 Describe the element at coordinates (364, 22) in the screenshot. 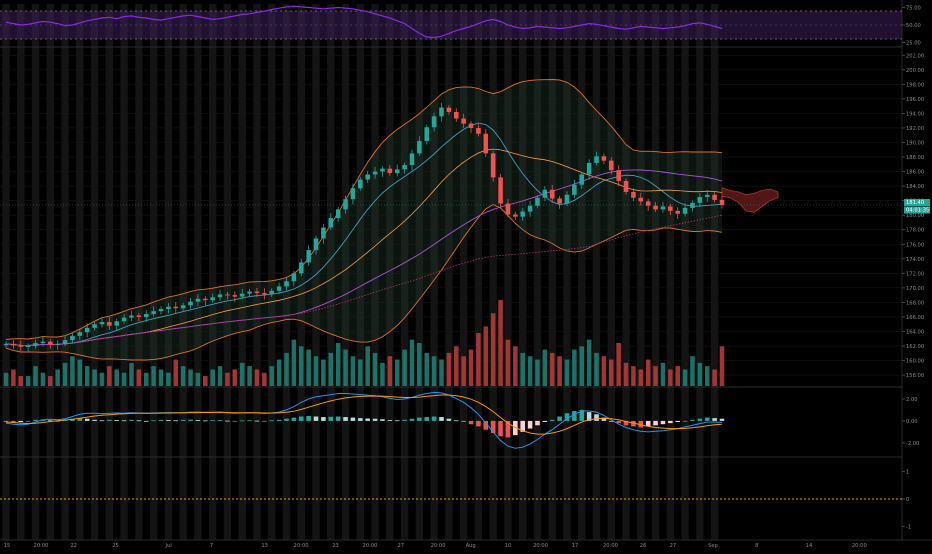

I see `rsi-line` at that location.